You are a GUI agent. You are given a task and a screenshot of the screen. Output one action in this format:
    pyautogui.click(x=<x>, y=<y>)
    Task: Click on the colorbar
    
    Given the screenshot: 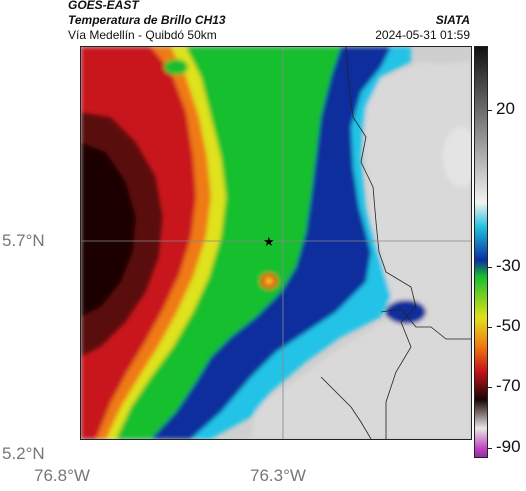 What is the action you would take?
    pyautogui.click(x=481, y=252)
    